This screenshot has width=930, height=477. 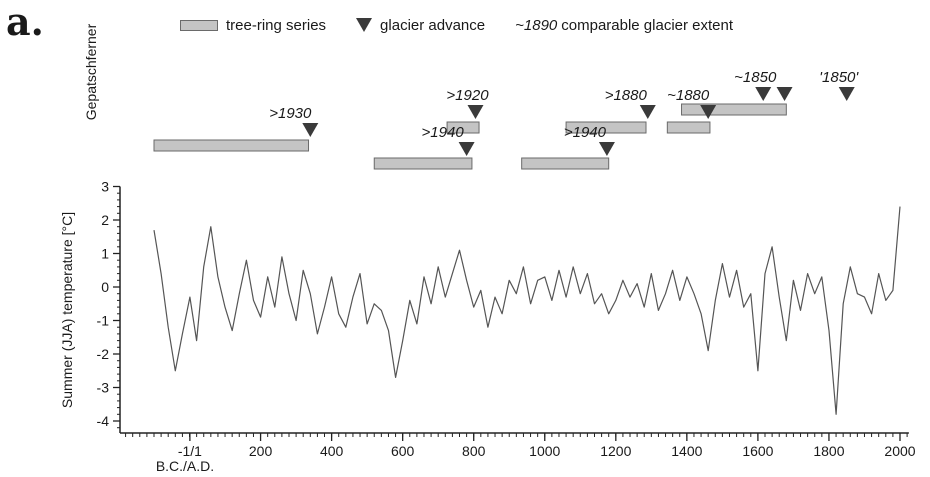 I want to click on y-tick-label: 1, so click(x=105, y=254).